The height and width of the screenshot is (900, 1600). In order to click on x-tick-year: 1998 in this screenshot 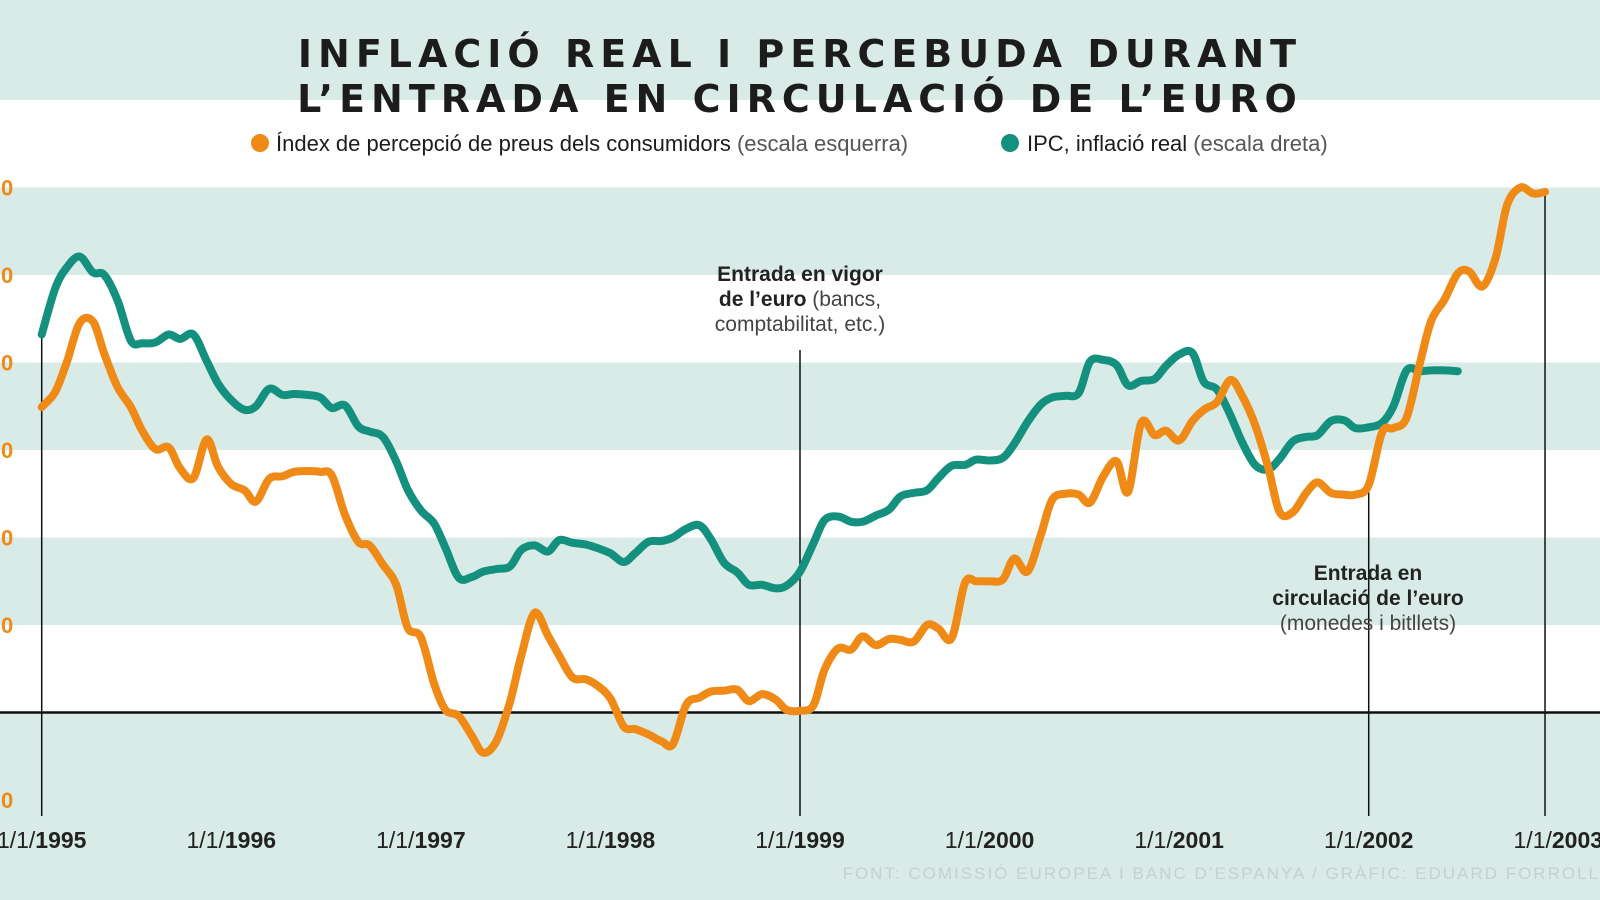, I will do `click(629, 840)`.